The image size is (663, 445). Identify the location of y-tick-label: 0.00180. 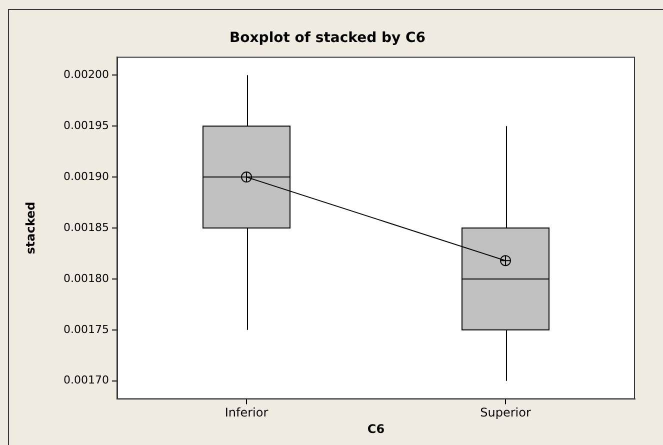
(86, 278).